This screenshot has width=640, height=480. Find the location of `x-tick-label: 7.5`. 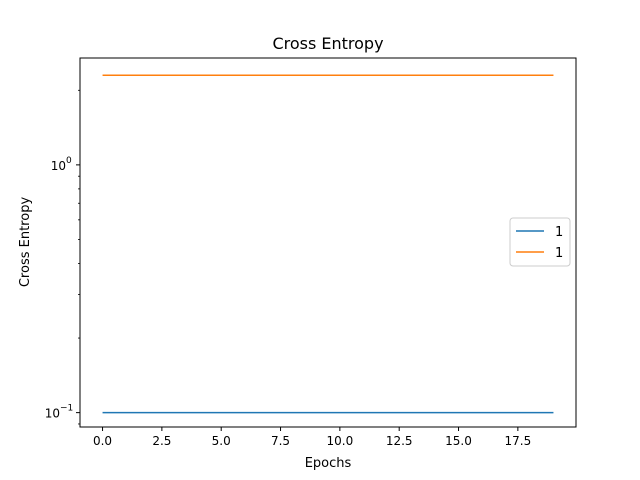

x-tick-label: 7.5 is located at coordinates (280, 441).